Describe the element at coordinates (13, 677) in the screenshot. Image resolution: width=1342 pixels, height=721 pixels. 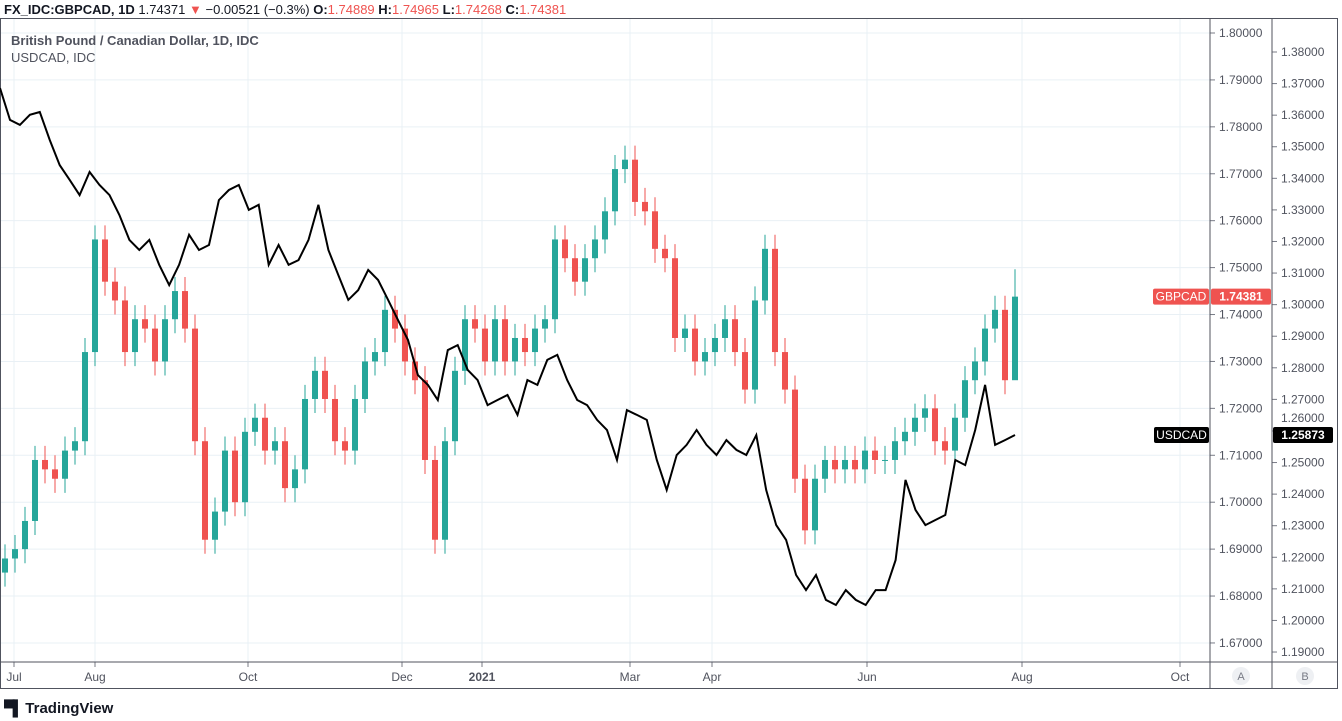
I see `time-axis-label: Jul` at that location.